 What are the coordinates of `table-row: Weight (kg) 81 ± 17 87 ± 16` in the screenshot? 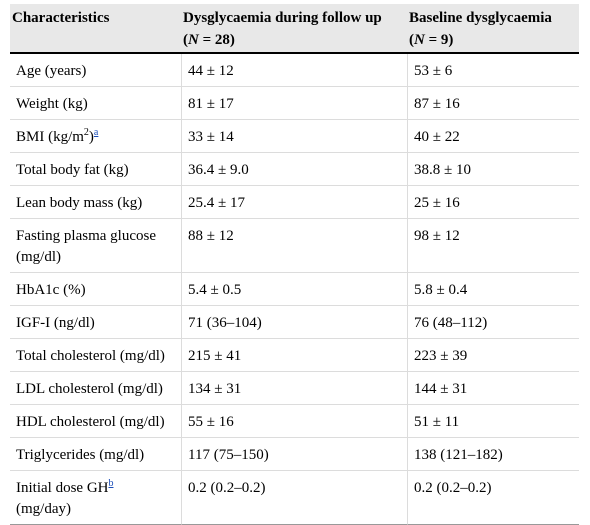 It's located at (294, 103).